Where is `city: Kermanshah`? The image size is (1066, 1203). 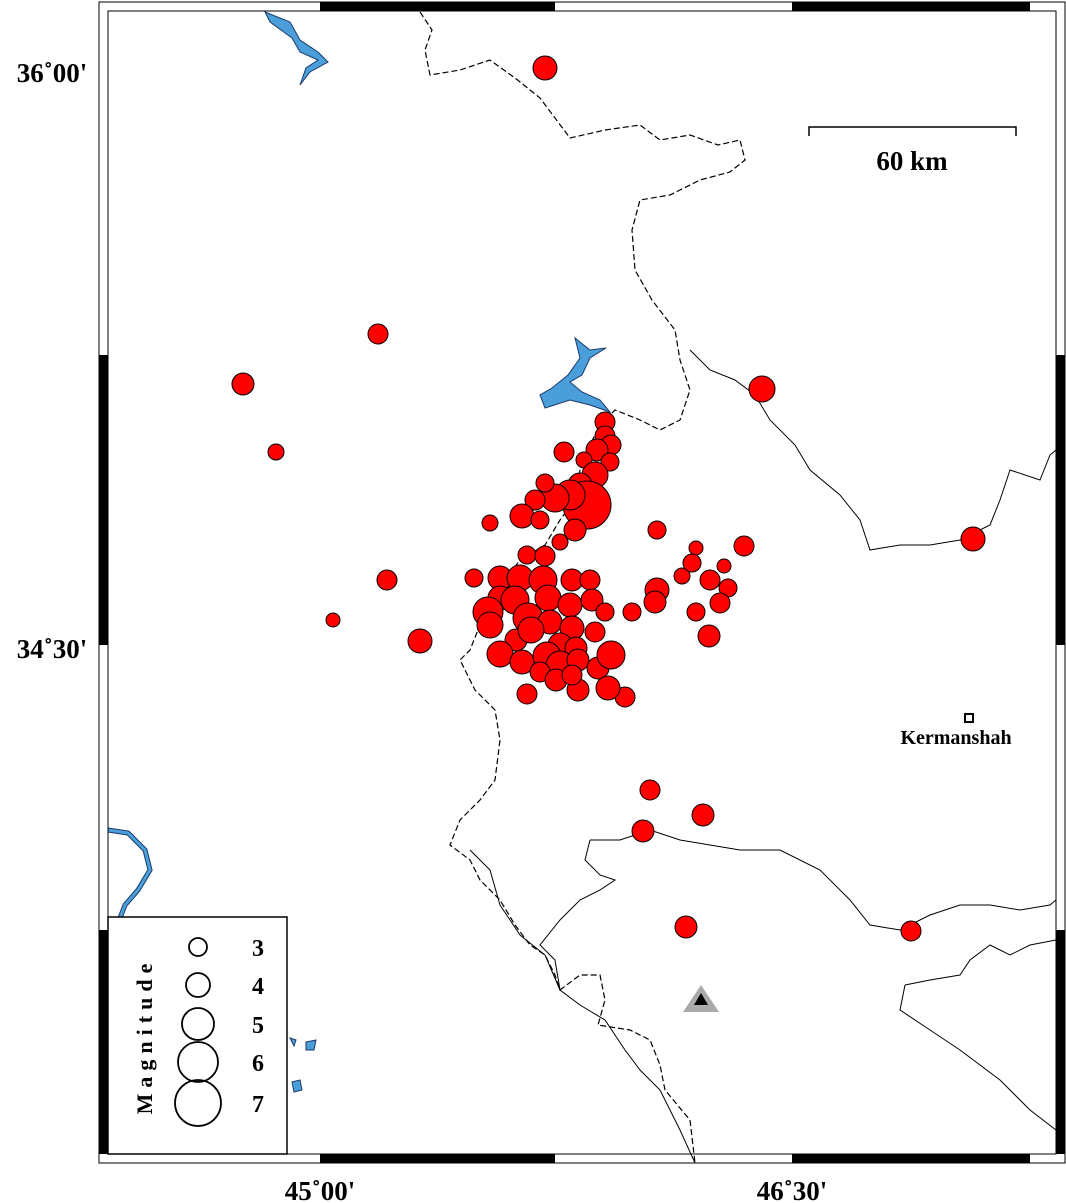 city: Kermanshah is located at coordinates (956, 731).